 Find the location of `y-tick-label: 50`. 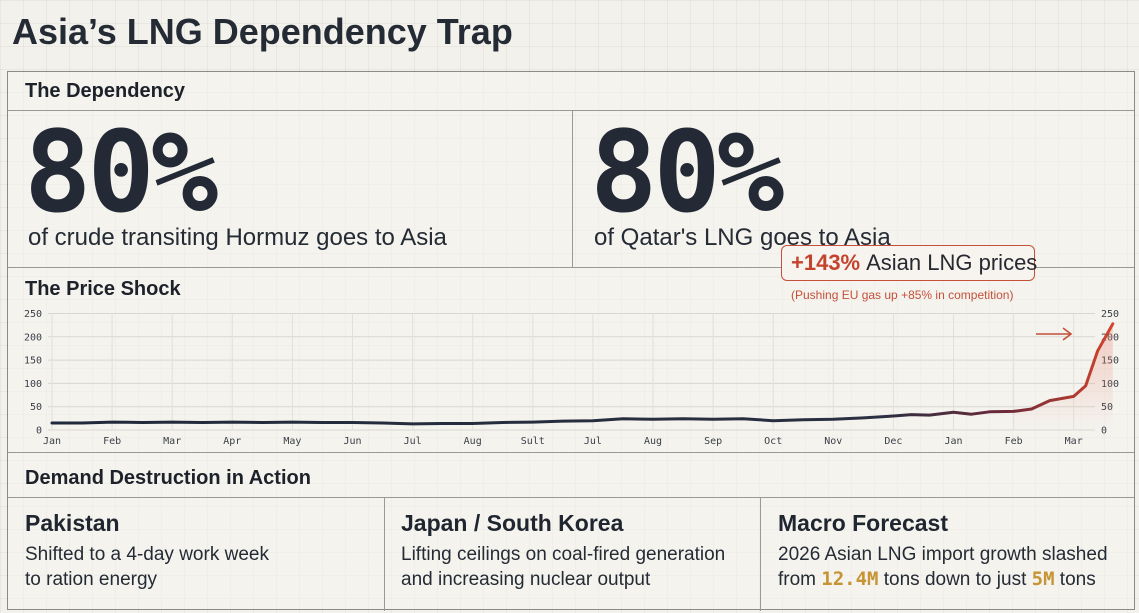

y-tick-label: 50 is located at coordinates (36, 407).